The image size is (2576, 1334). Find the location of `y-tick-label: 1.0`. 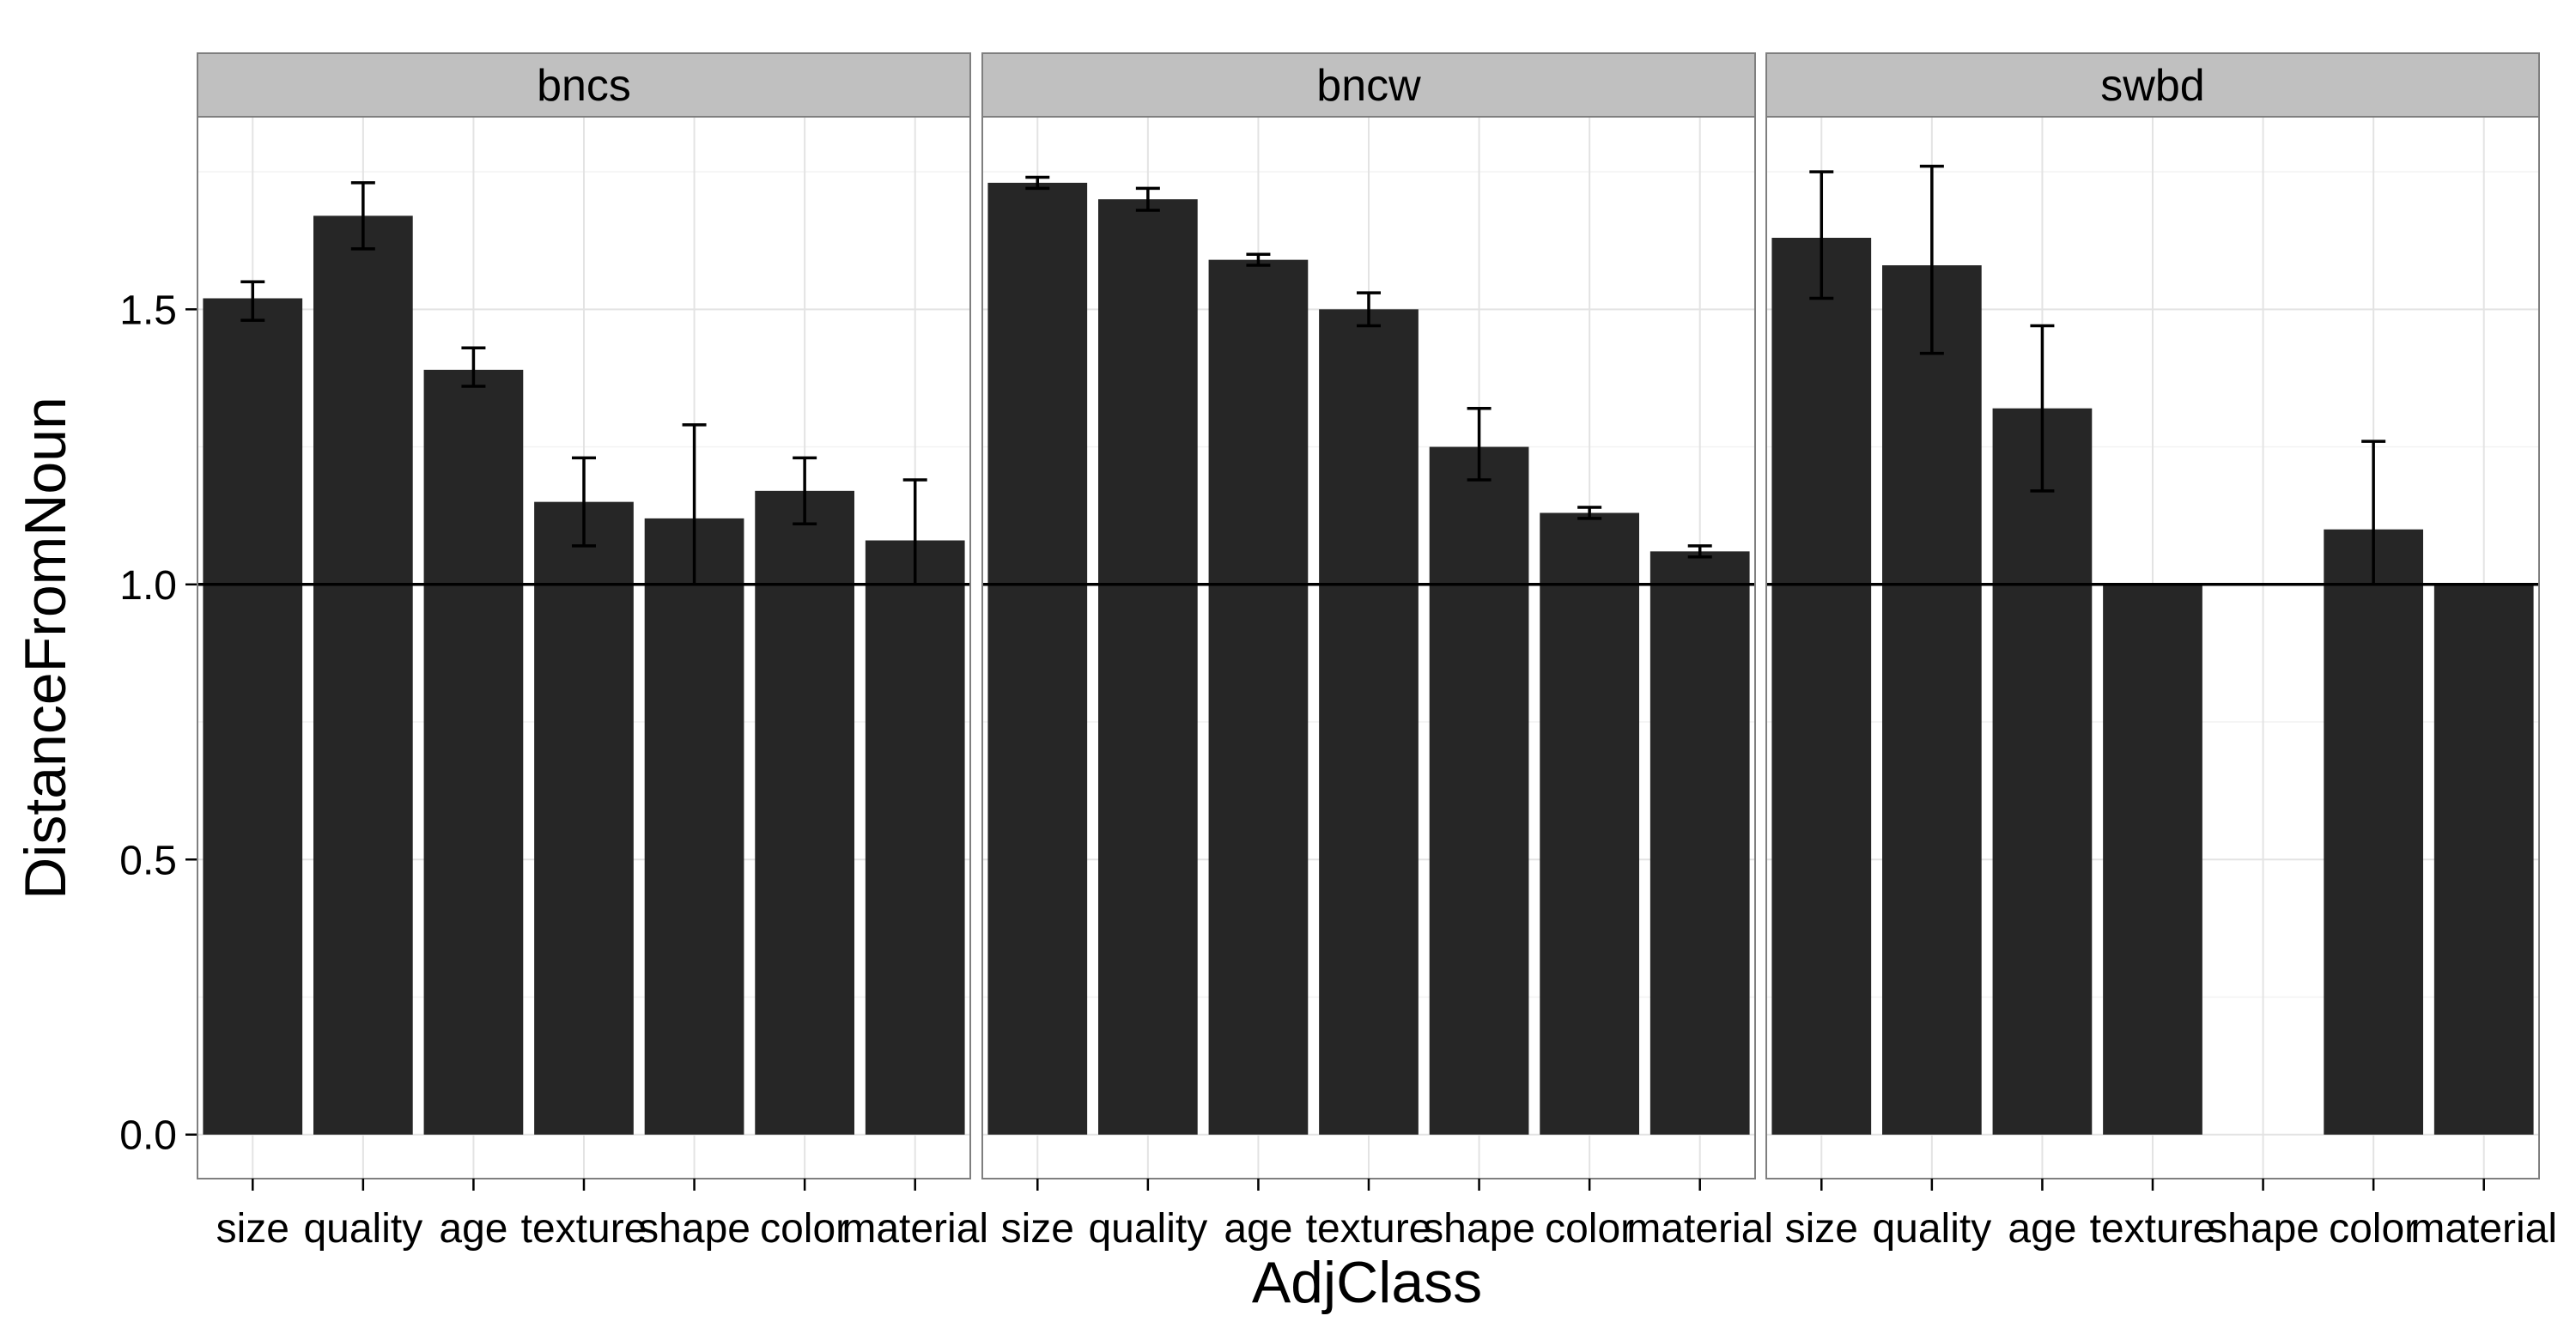

y-tick-label: 1.0 is located at coordinates (148, 586).